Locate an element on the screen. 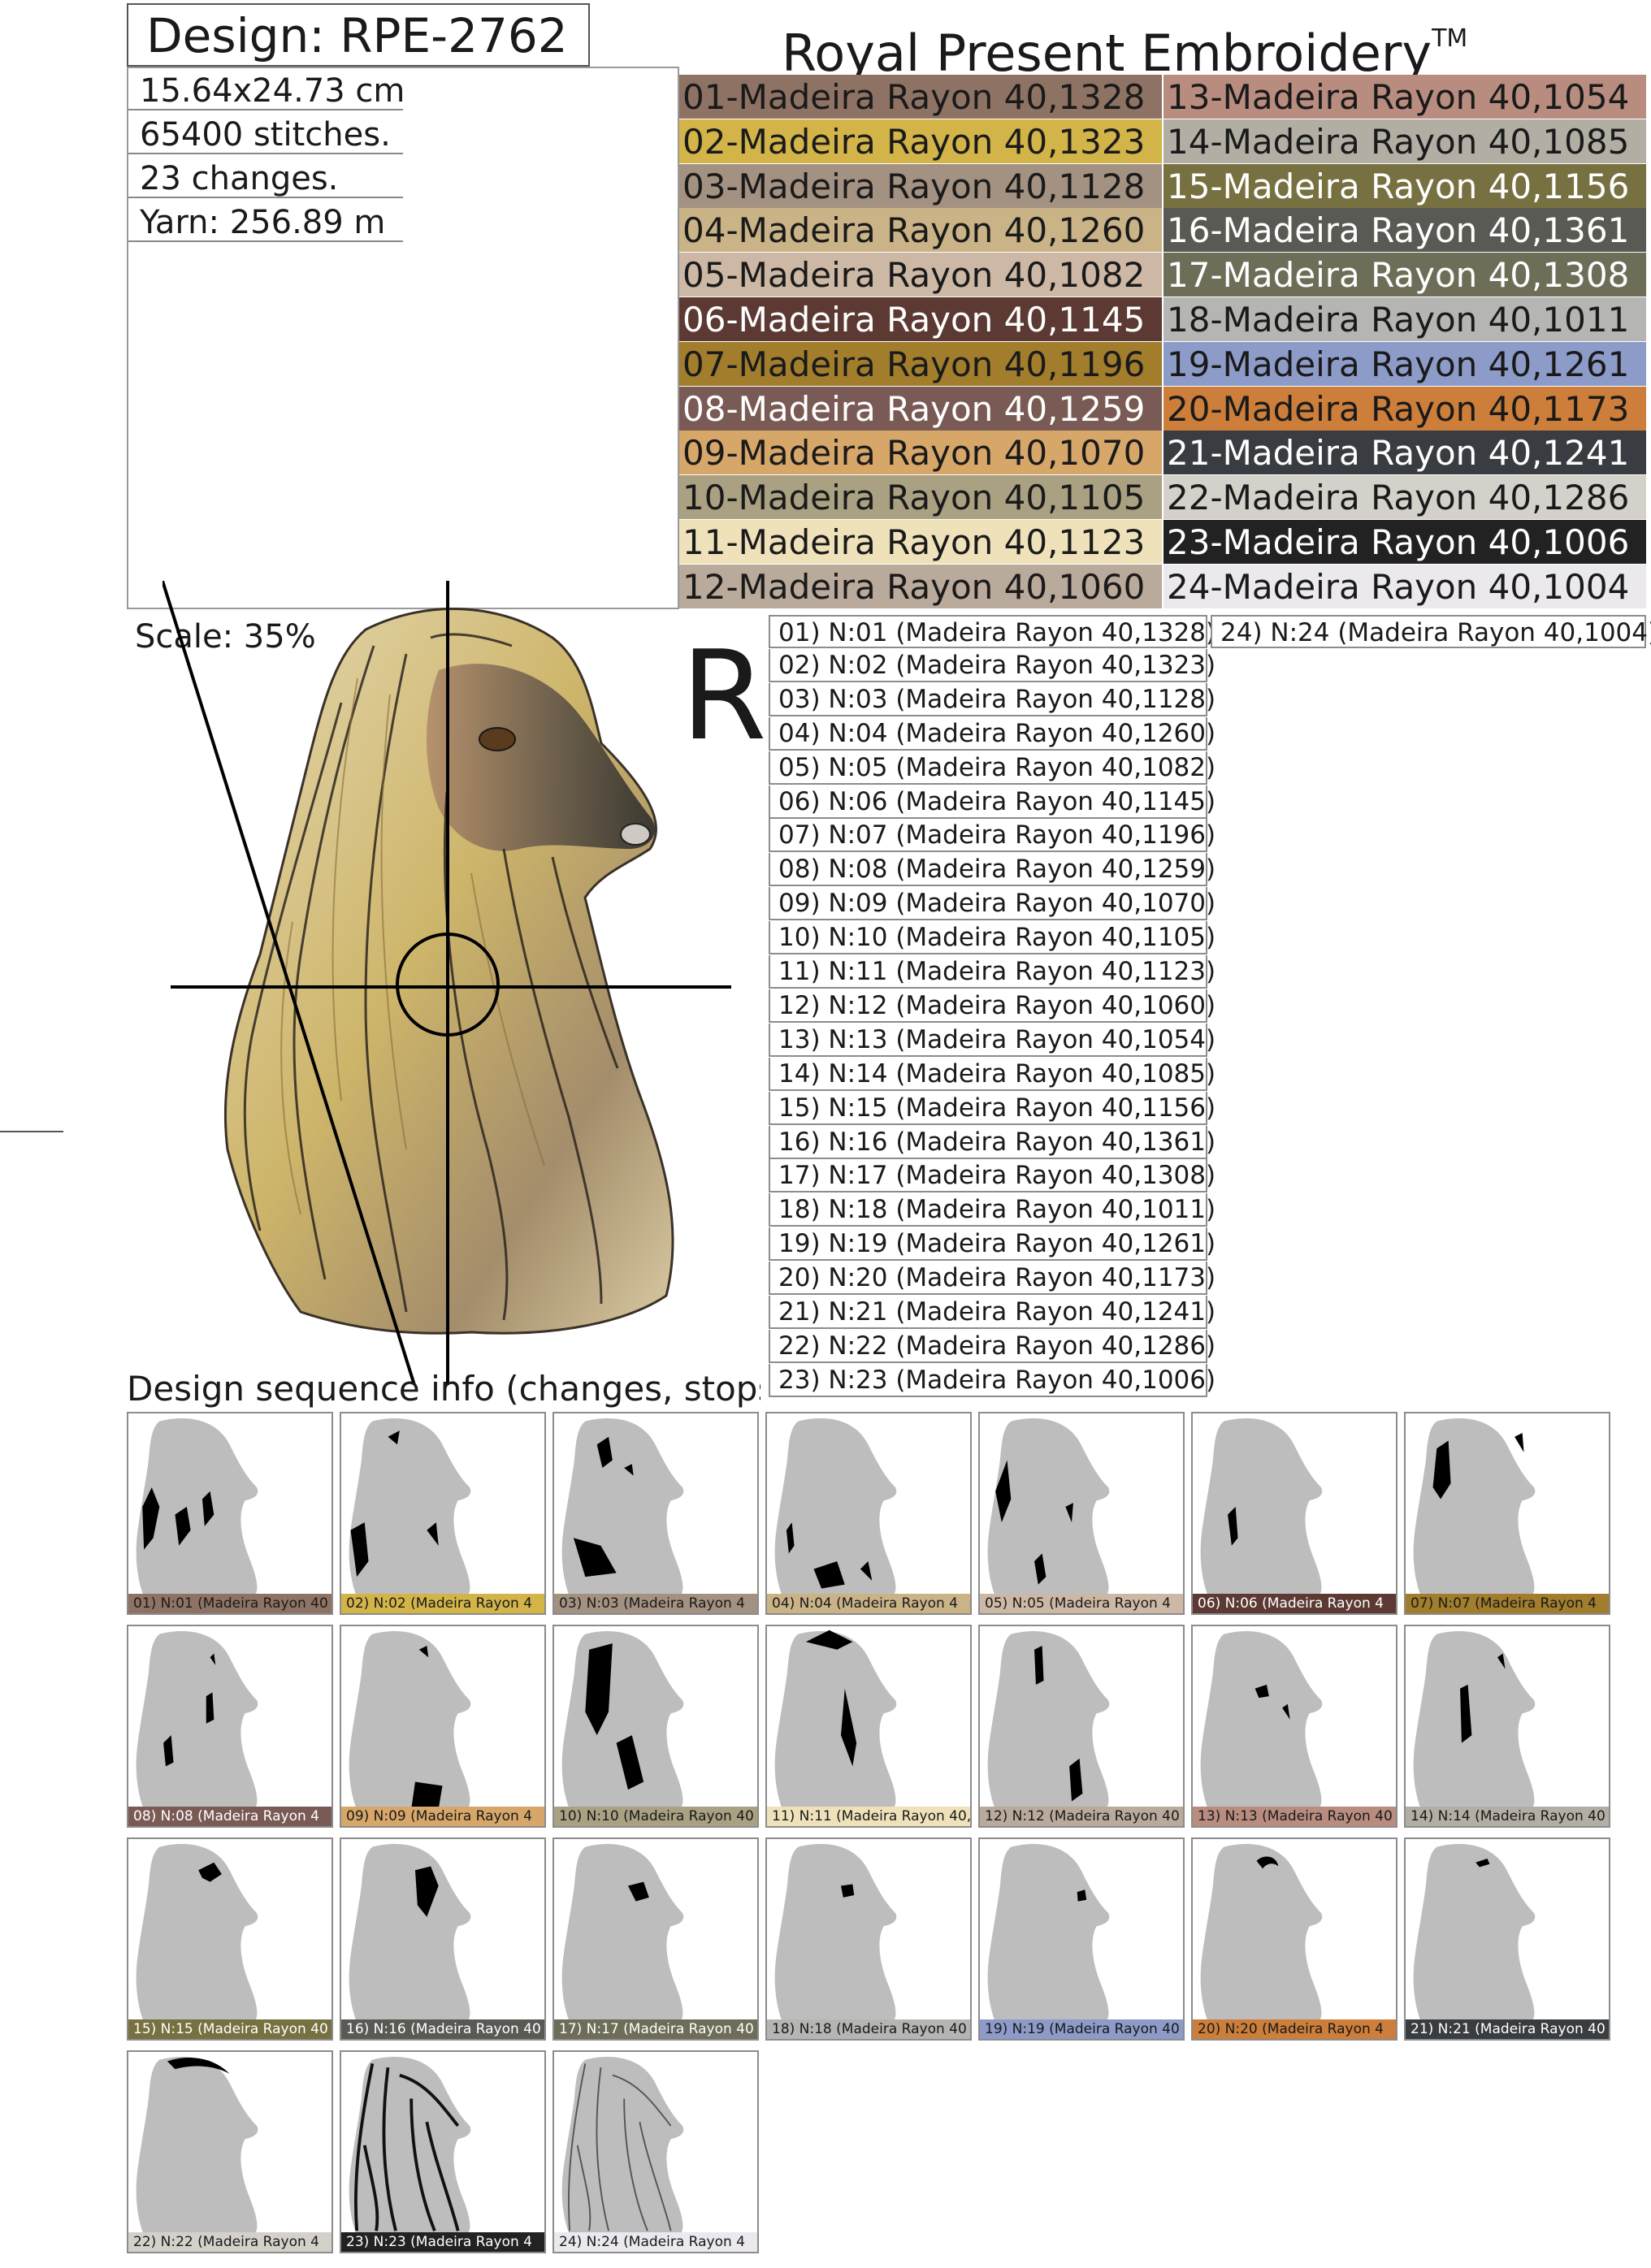 This screenshot has width=1651, height=2268. thumbnail-caption: 10) N:10 (Madeira Rayon 40 is located at coordinates (655, 1817).